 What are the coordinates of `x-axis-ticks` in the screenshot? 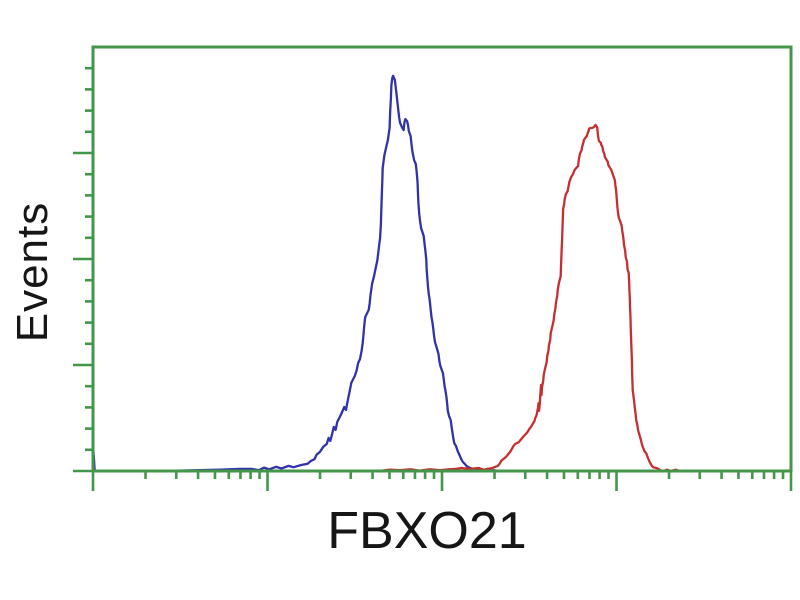 It's located at (442, 481).